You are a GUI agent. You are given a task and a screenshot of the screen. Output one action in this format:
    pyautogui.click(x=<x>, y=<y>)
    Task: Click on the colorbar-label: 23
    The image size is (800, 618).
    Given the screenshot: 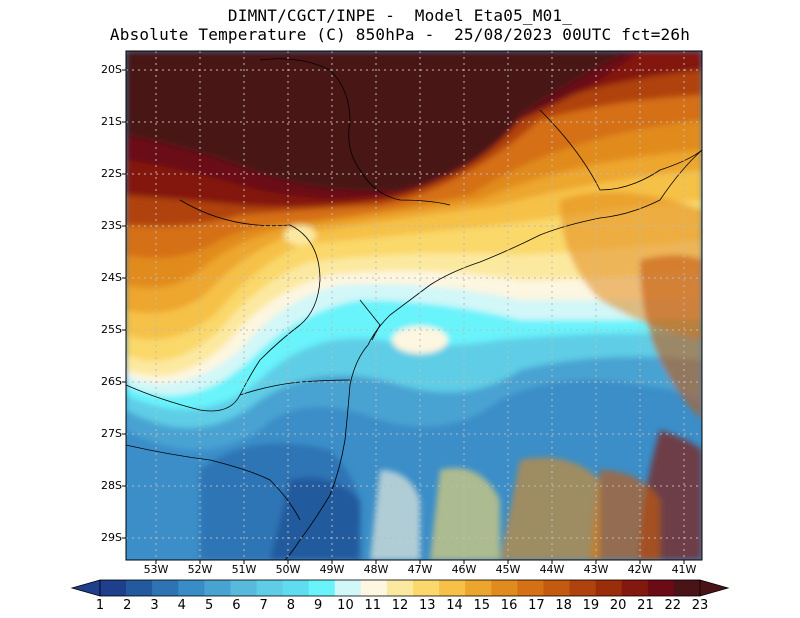 What is the action you would take?
    pyautogui.click(x=700, y=605)
    